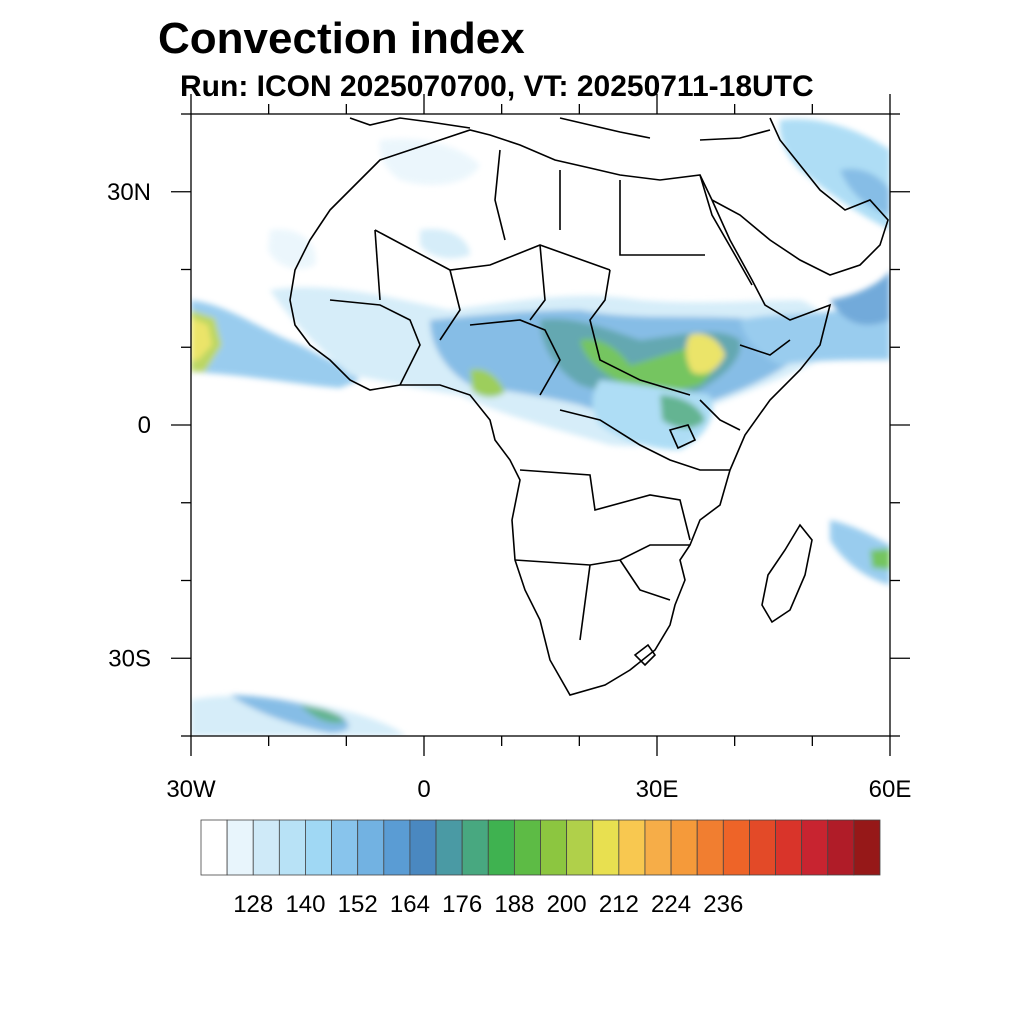  What do you see at coordinates (305, 904) in the screenshot?
I see `colorbar-label: 140` at bounding box center [305, 904].